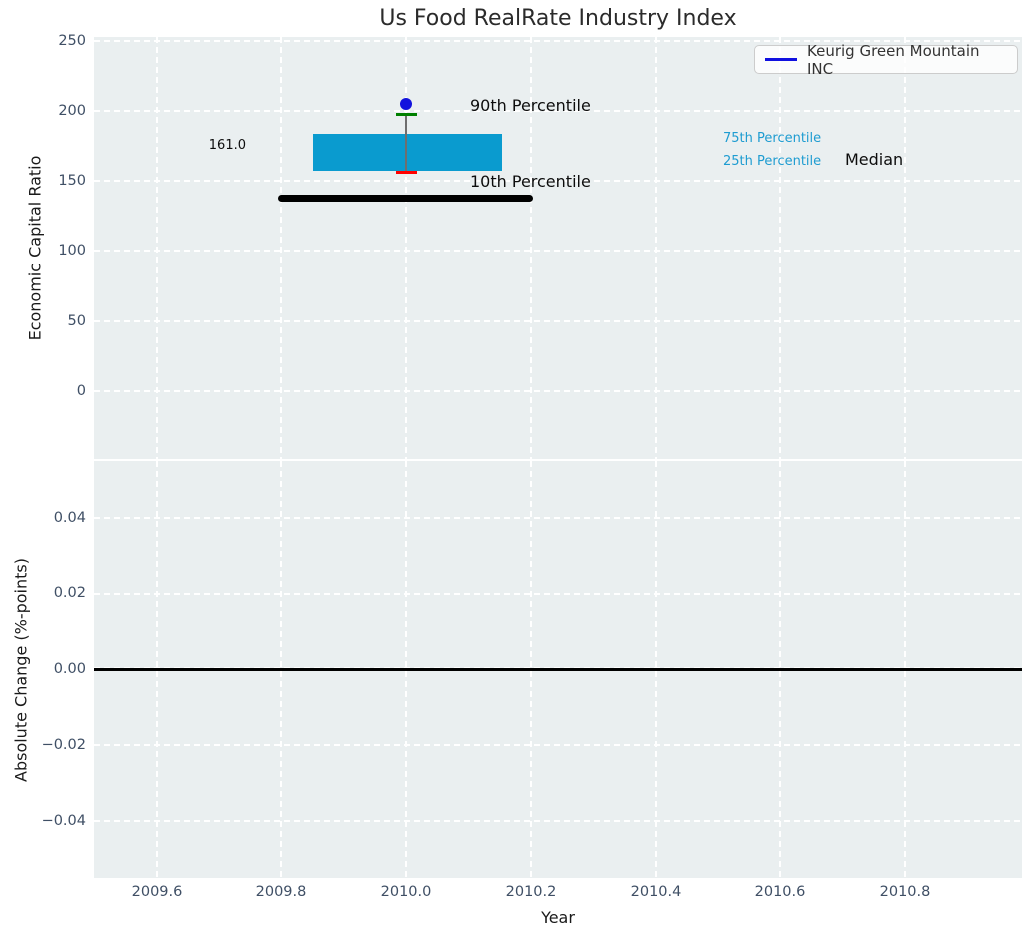  I want to click on ytick-label: 200, so click(72, 111).